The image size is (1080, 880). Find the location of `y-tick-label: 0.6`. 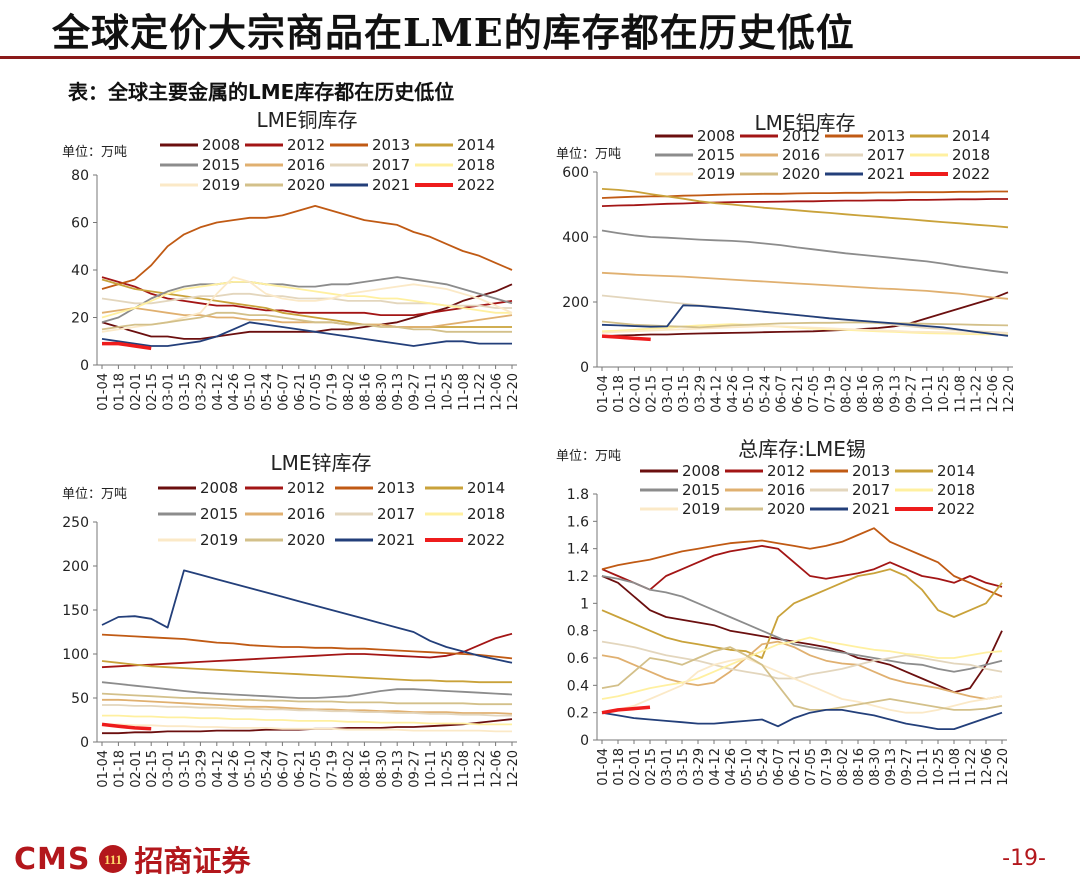

y-tick-label: 0.6 is located at coordinates (578, 659).